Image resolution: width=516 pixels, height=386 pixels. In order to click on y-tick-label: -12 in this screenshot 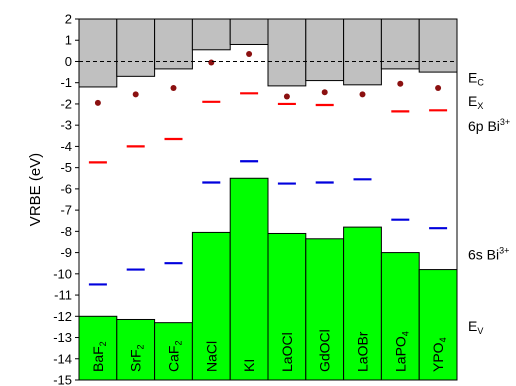, I will do `click(62, 316)`.